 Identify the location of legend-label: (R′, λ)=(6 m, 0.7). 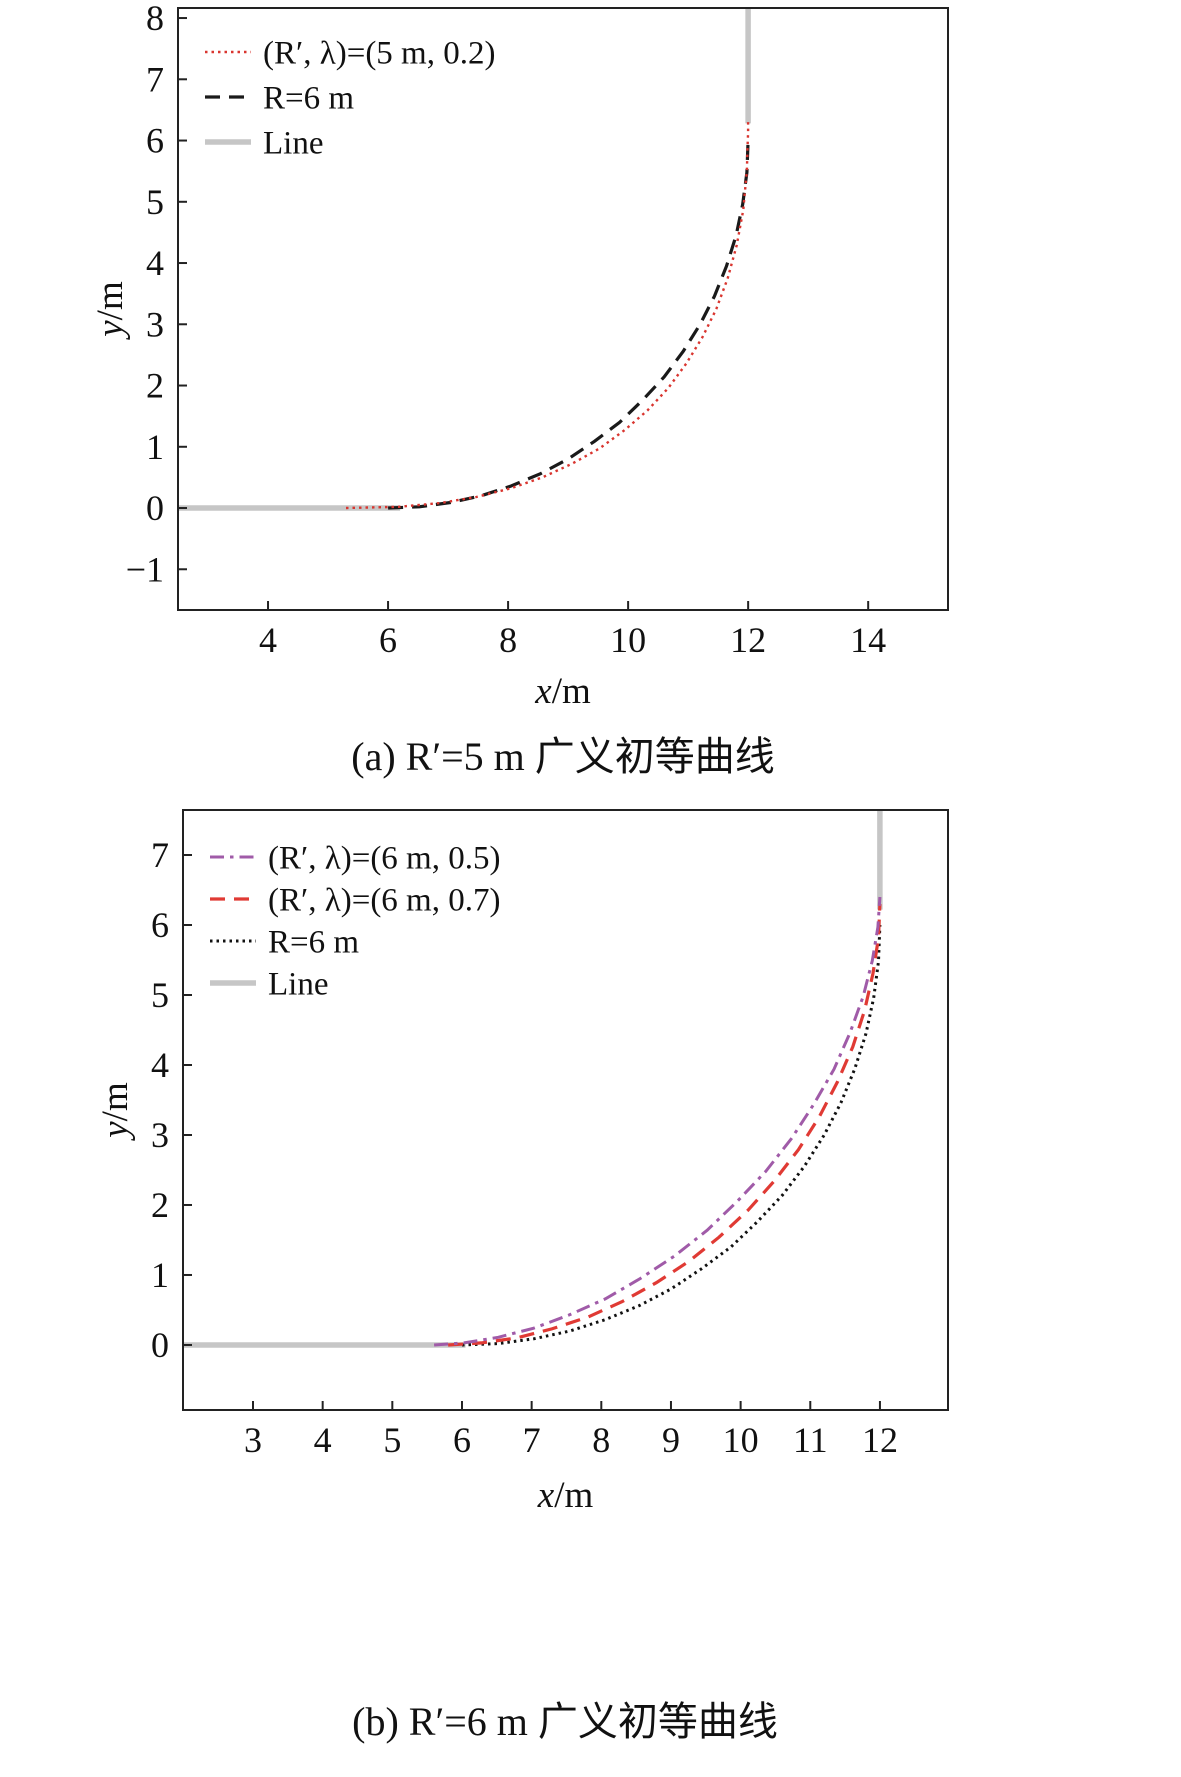
(384, 901).